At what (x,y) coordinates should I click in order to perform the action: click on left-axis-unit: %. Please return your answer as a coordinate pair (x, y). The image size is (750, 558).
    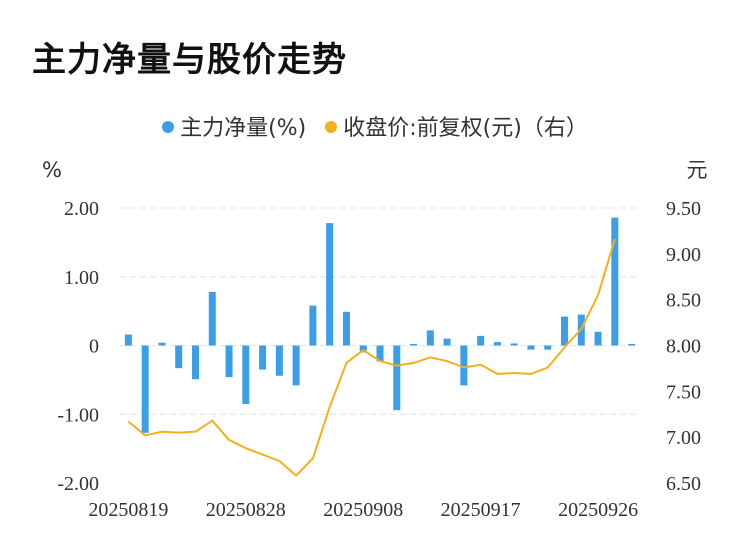
    Looking at the image, I should click on (52, 170).